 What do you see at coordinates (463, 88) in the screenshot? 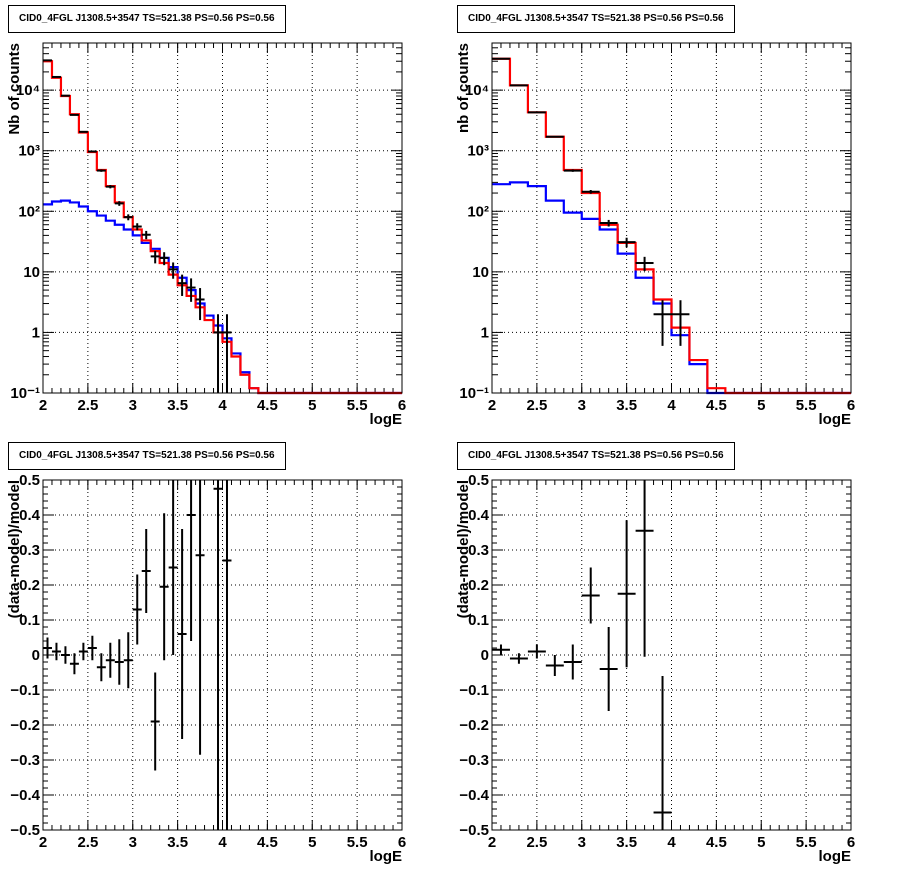
I see `y-axis-label: nb of counts` at bounding box center [463, 88].